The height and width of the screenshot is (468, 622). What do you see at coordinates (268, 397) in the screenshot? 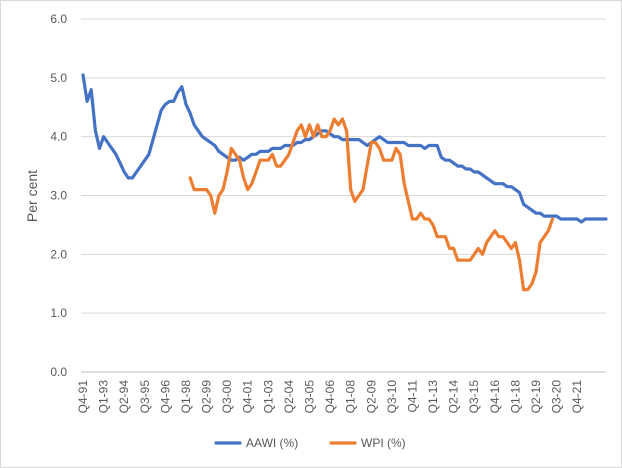
I see `x-tick-label: Q1-03` at bounding box center [268, 397].